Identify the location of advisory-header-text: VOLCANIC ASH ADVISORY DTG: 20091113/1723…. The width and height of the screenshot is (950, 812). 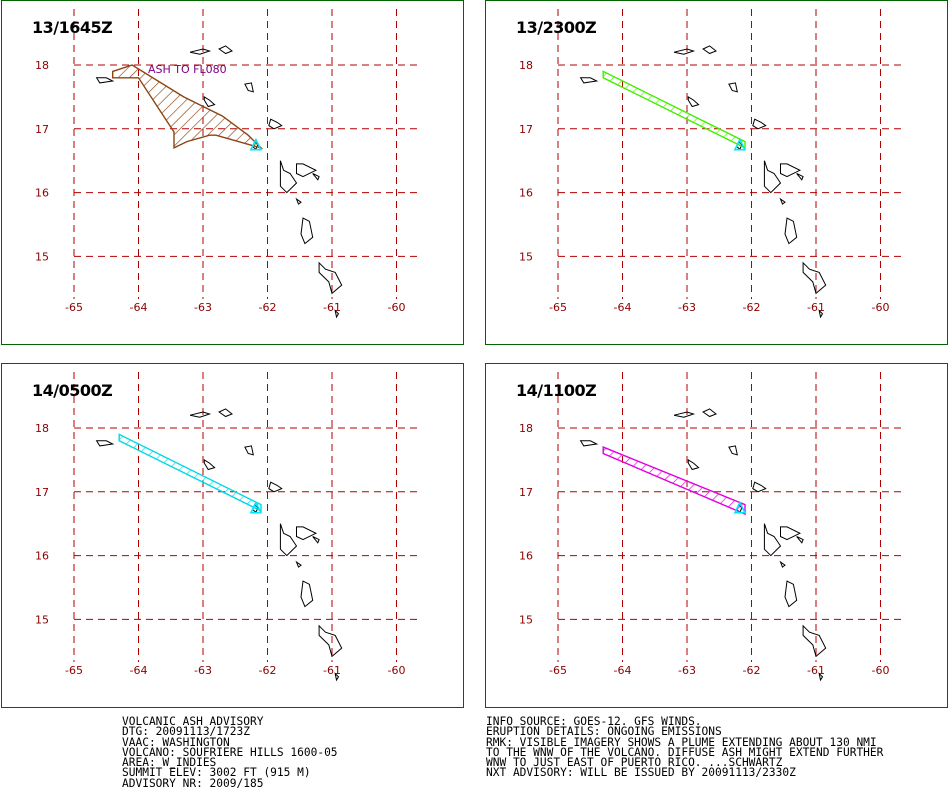
(230, 752).